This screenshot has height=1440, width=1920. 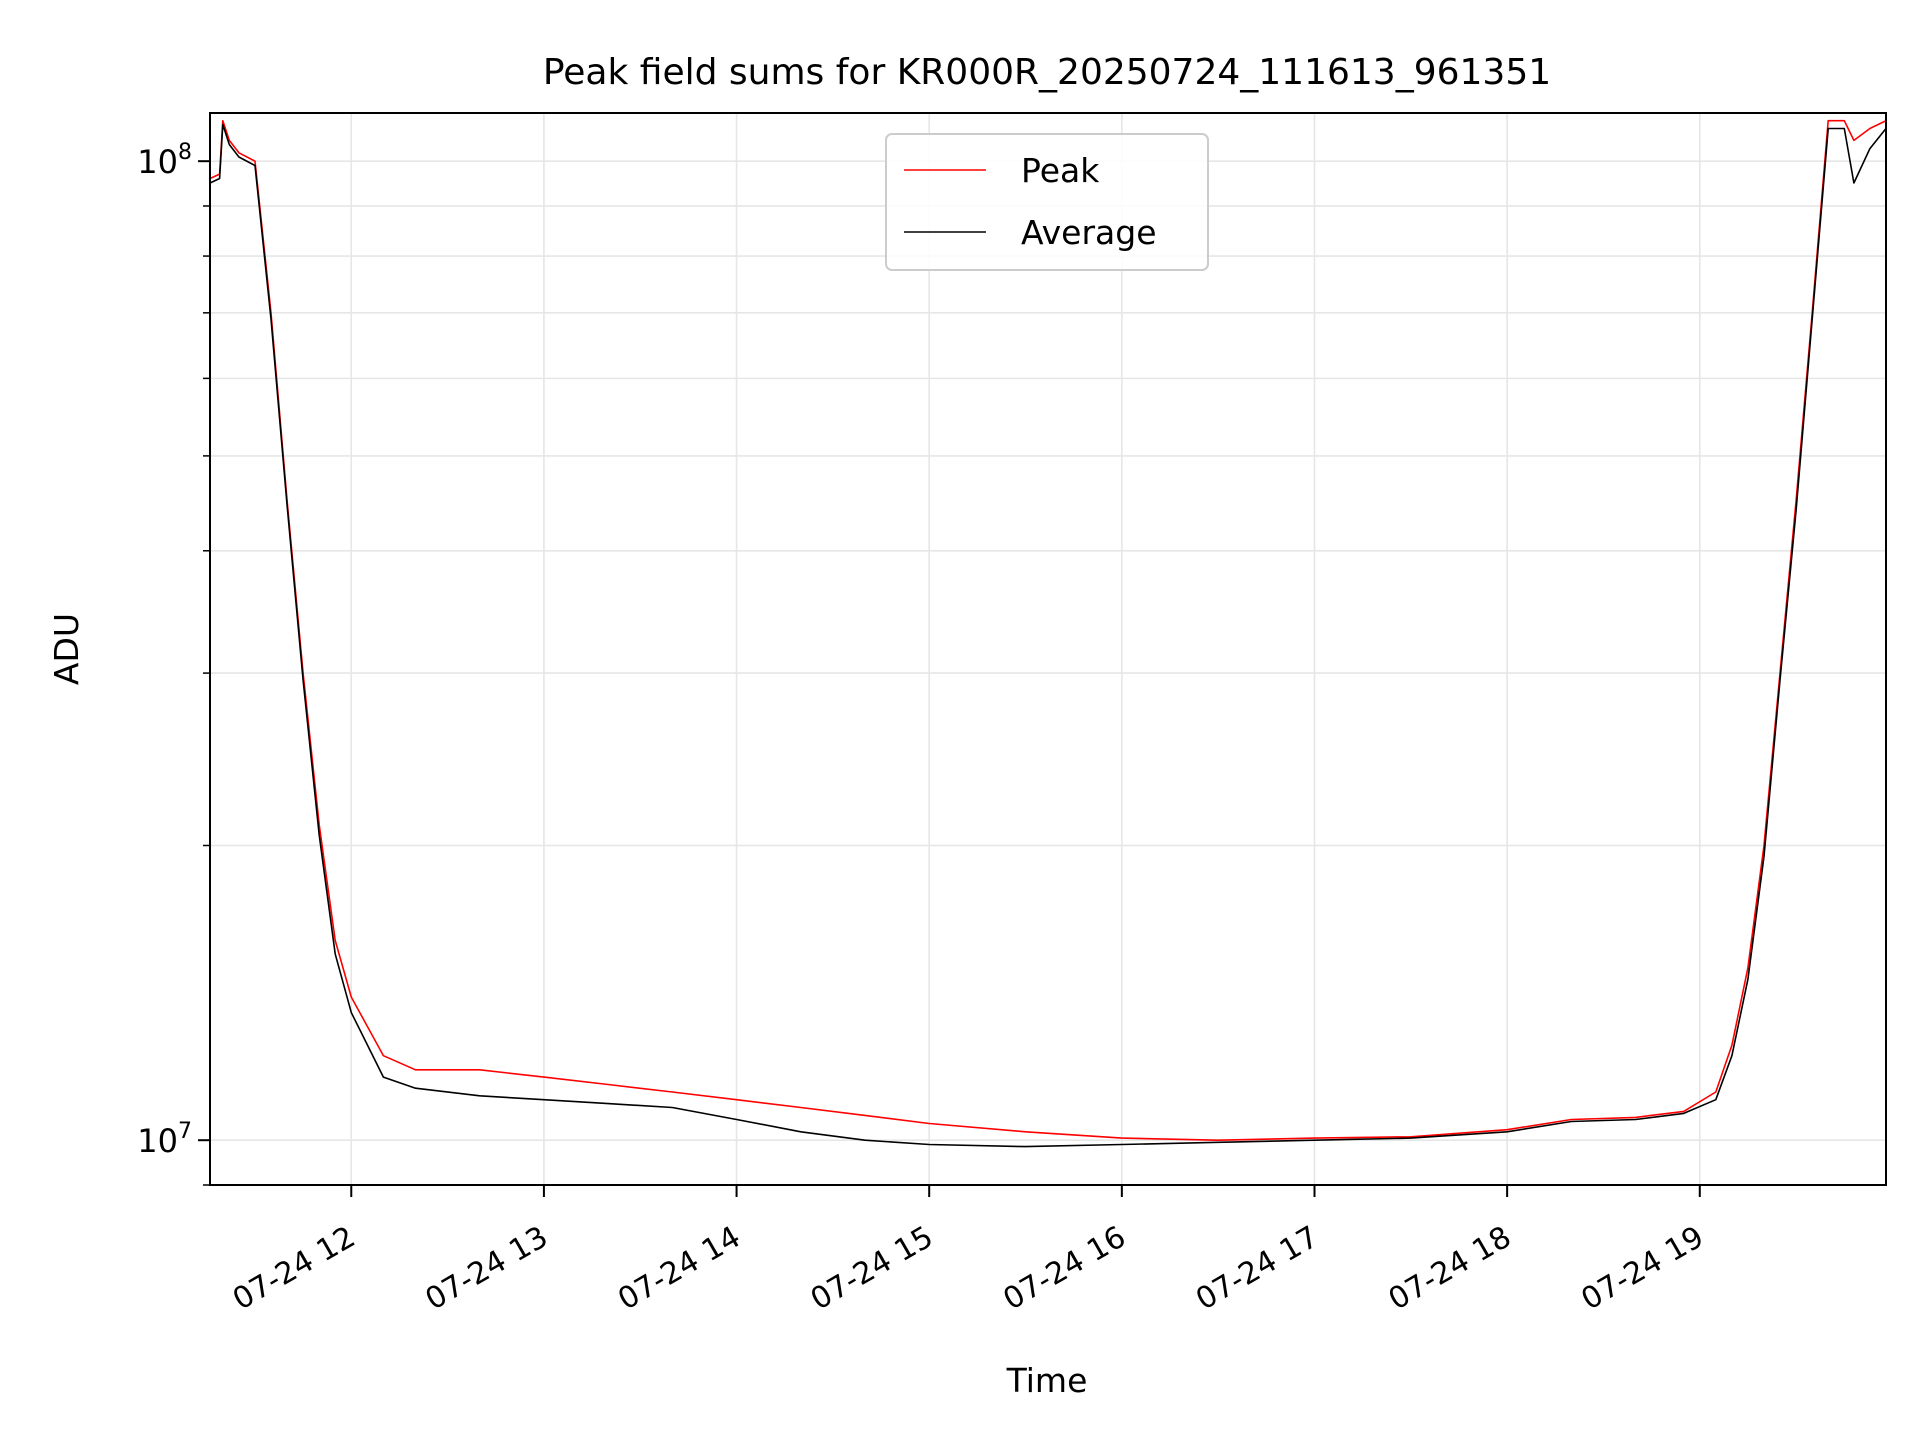 What do you see at coordinates (173, 663) in the screenshot?
I see `y-axis: 107 108` at bounding box center [173, 663].